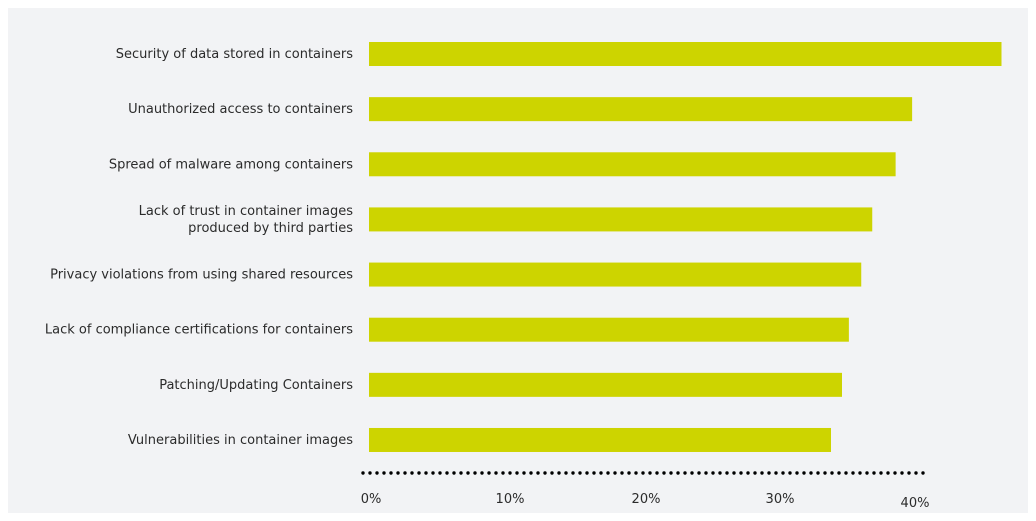  Describe the element at coordinates (371, 499) in the screenshot. I see `x-tick-label-1: 0%` at that location.